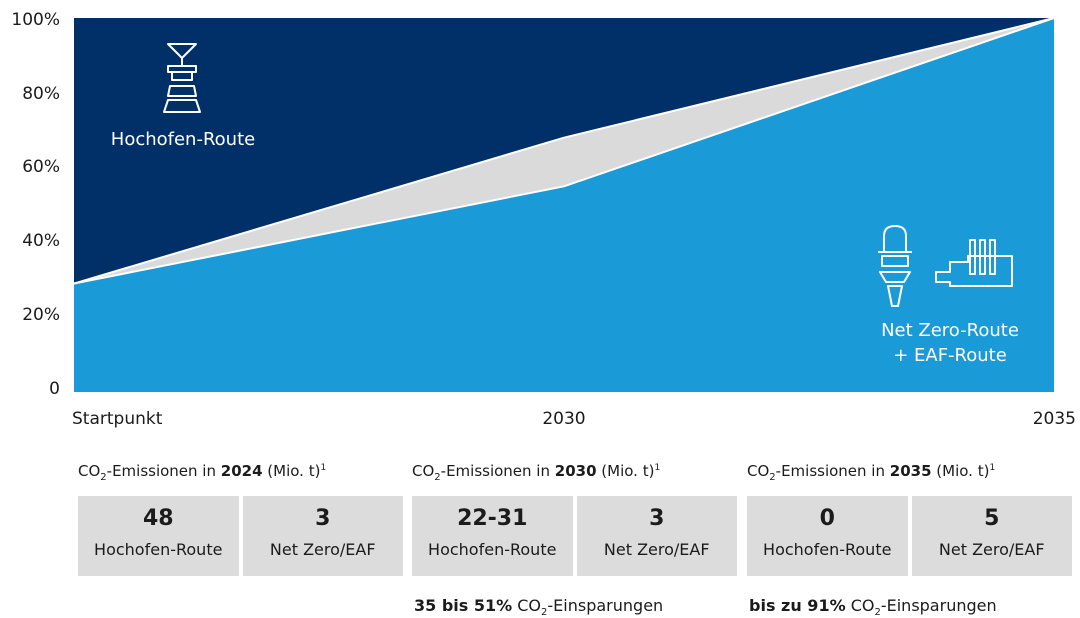 This screenshot has height=618, width=1080. Describe the element at coordinates (536, 472) in the screenshot. I see `panel-heading: CO2-Emissionen in 2030 (Mio. t)1` at that location.